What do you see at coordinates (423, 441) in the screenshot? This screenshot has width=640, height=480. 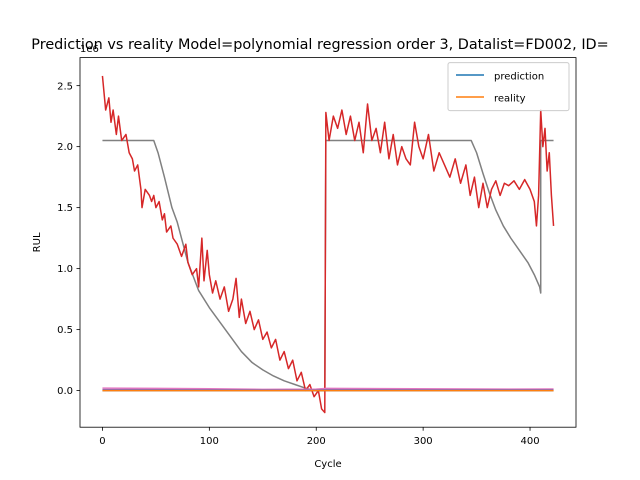 I see `x-tick-label-3: 300` at bounding box center [423, 441].